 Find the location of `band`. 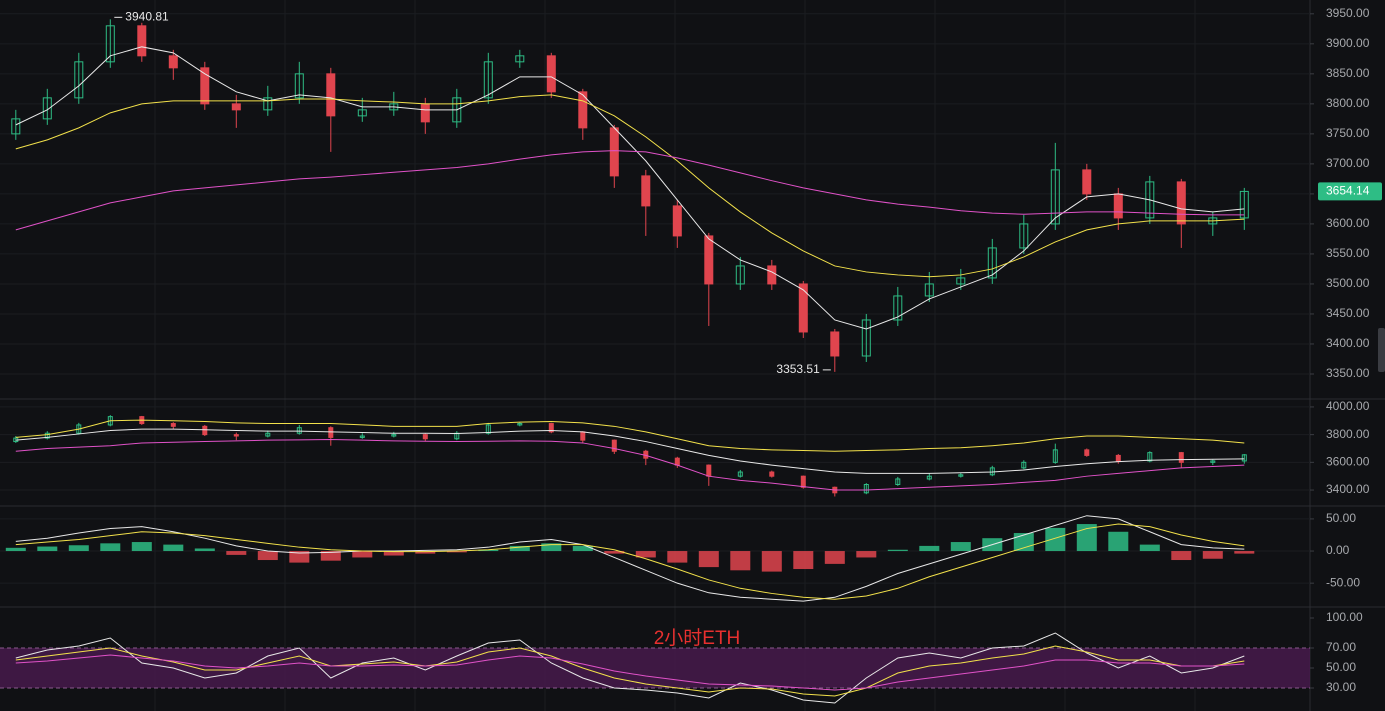

band is located at coordinates (655, 668).